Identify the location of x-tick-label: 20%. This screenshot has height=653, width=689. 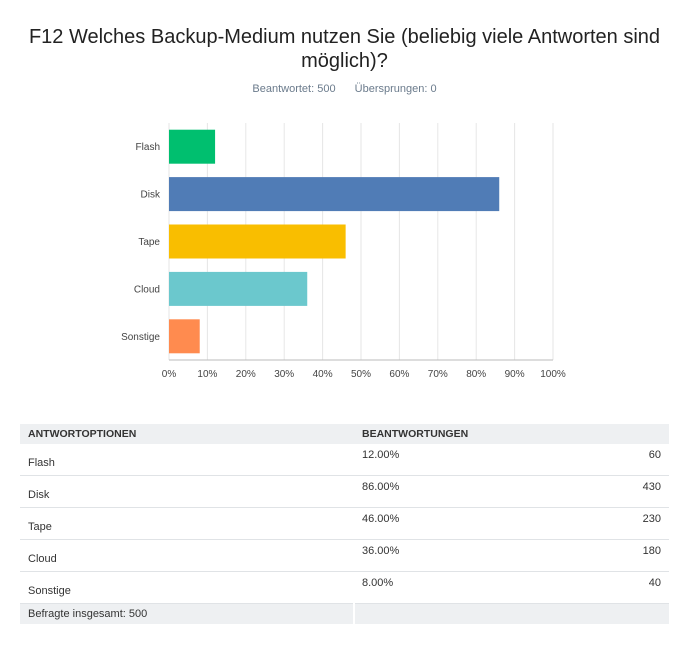
(246, 374).